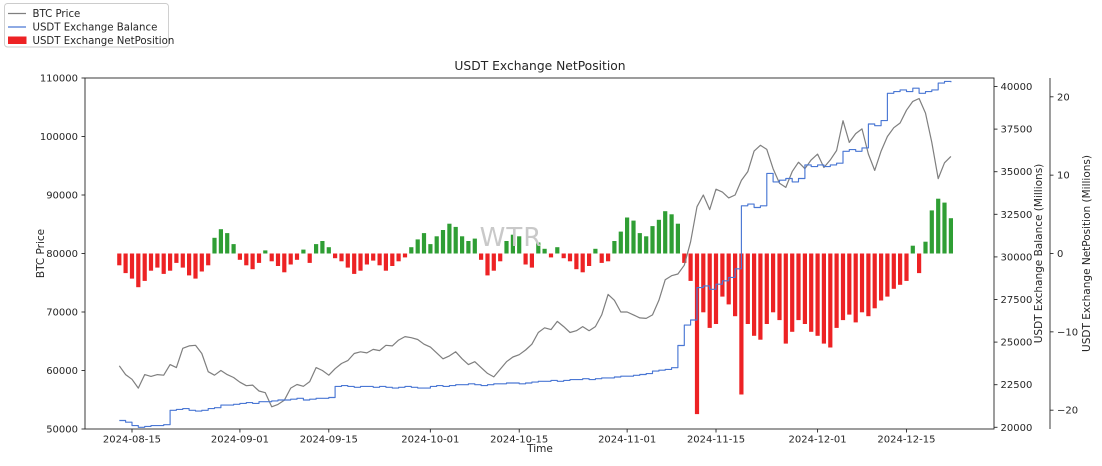 The width and height of the screenshot is (1102, 466). I want to click on left-axis-label: BTC Price, so click(41, 253).